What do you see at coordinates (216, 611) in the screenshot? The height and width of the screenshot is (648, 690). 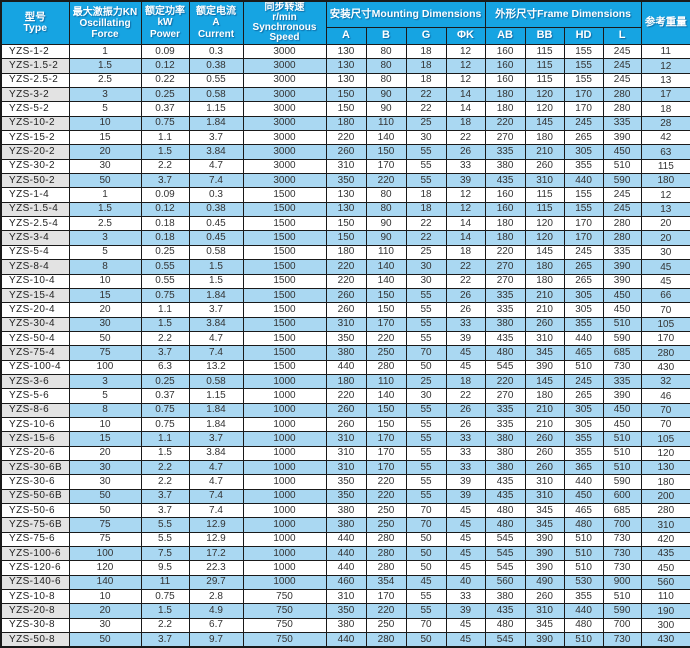 I see `value-cell: 4.9` at bounding box center [216, 611].